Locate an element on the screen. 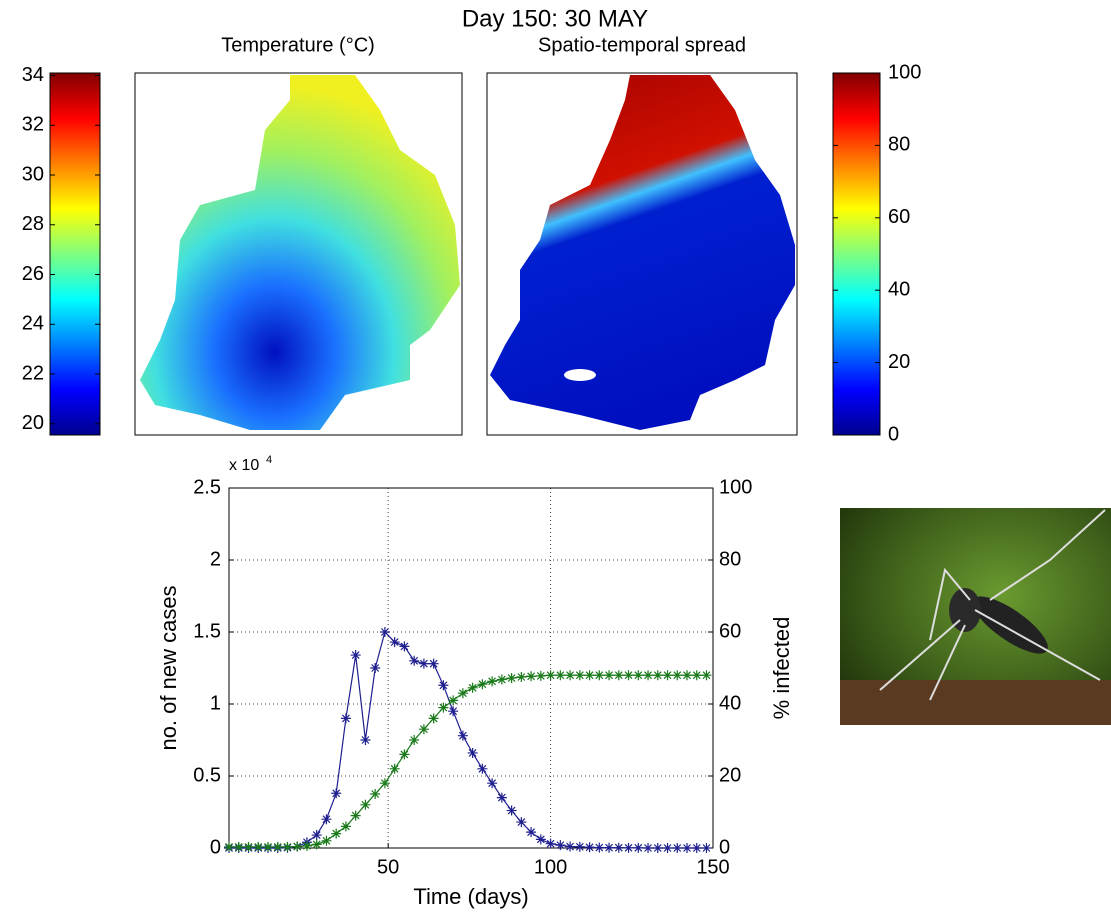 This screenshot has height=916, width=1111. y2-tick-label: 20 is located at coordinates (730, 775).